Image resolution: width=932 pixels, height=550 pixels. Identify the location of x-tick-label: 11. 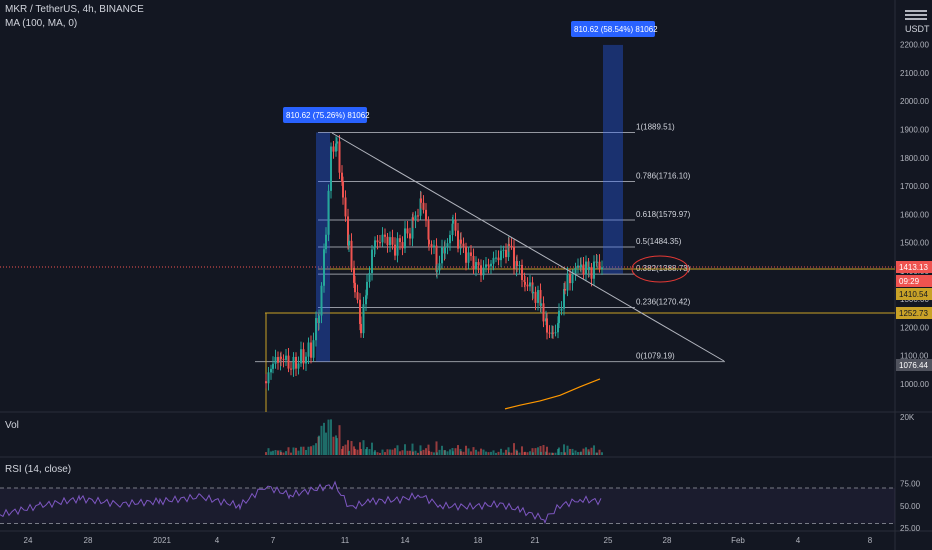
(345, 540).